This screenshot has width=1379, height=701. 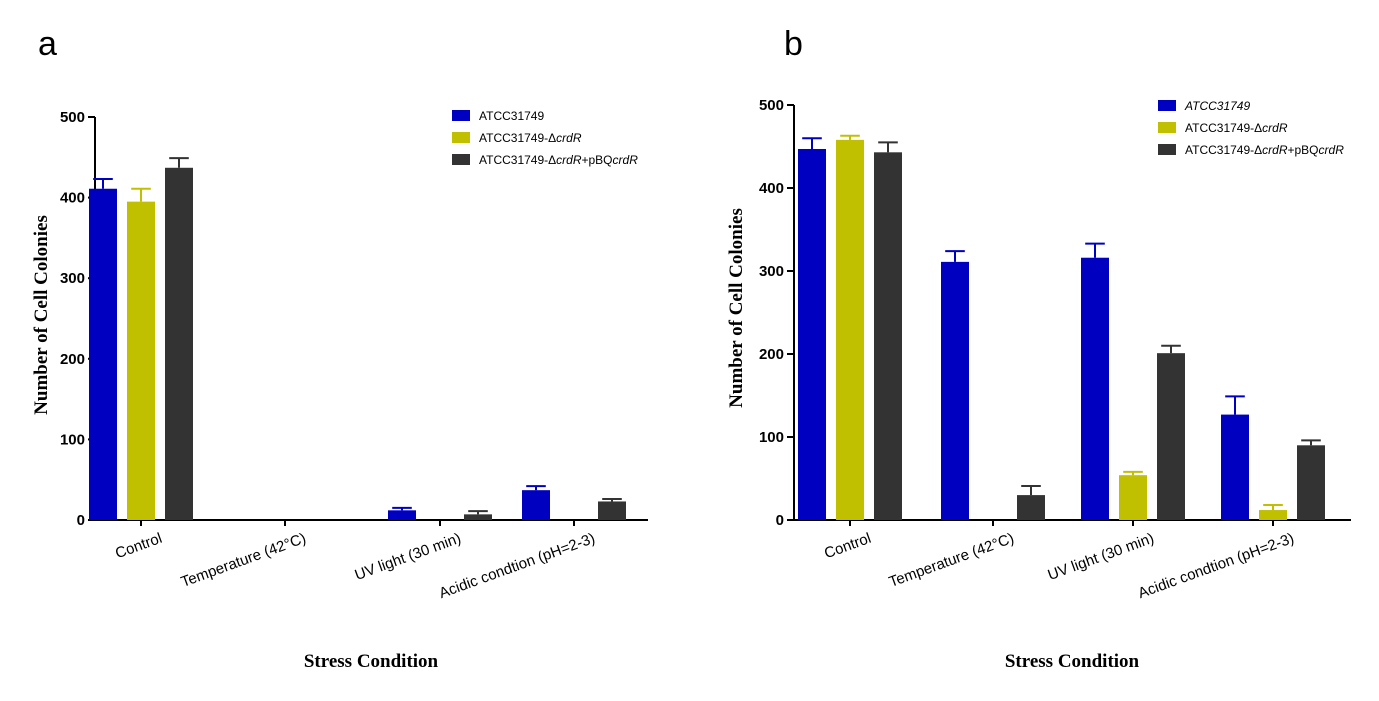 What do you see at coordinates (47, 44) in the screenshot?
I see `panel-label: a` at bounding box center [47, 44].